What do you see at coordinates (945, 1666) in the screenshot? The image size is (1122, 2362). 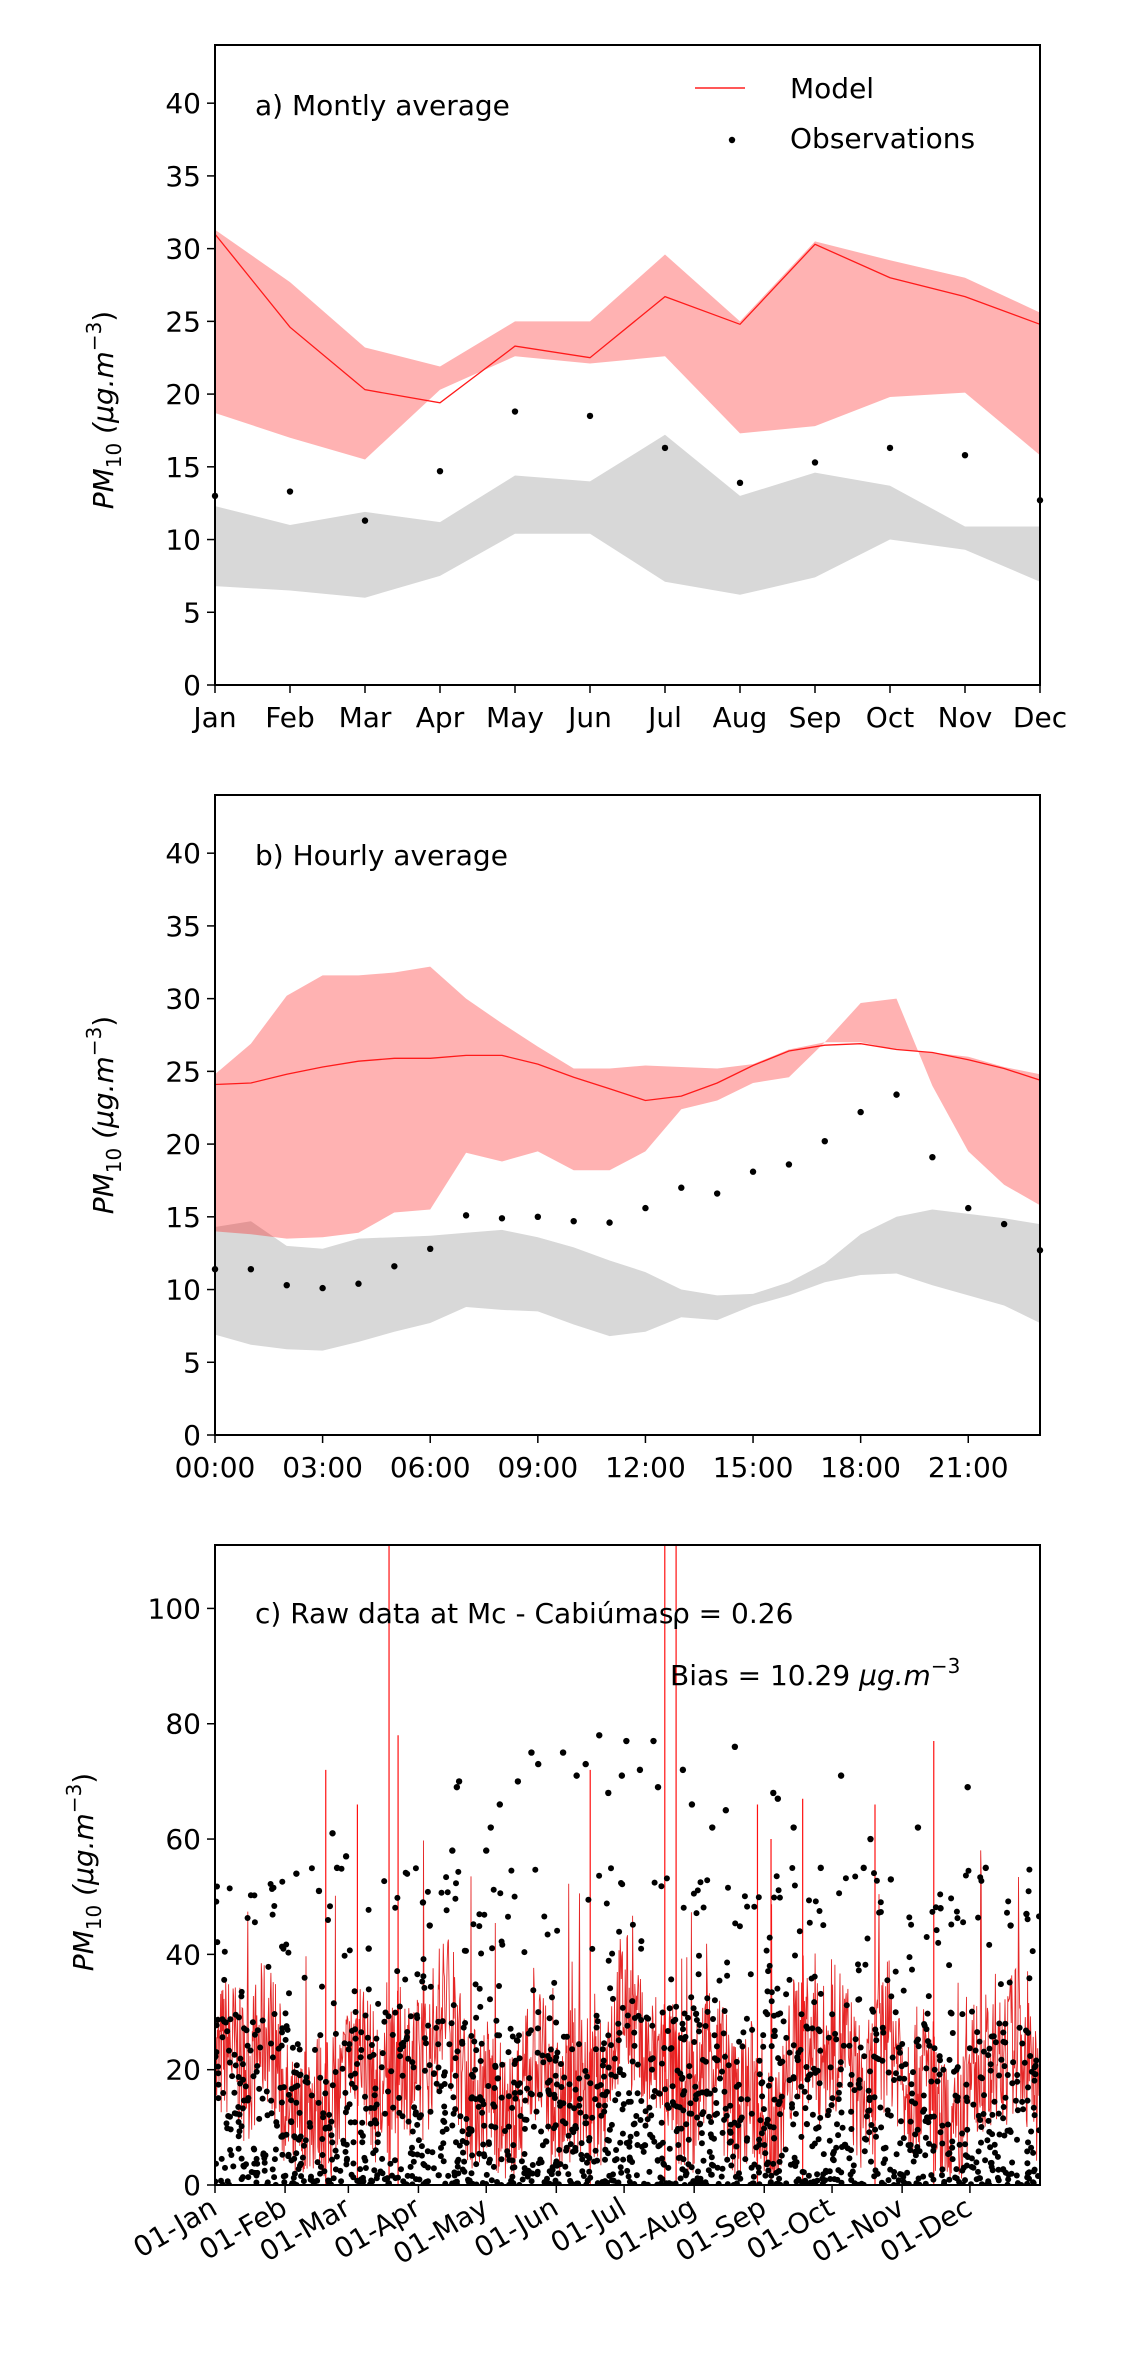 I see `panel-c-bias-exp: −3` at bounding box center [945, 1666].